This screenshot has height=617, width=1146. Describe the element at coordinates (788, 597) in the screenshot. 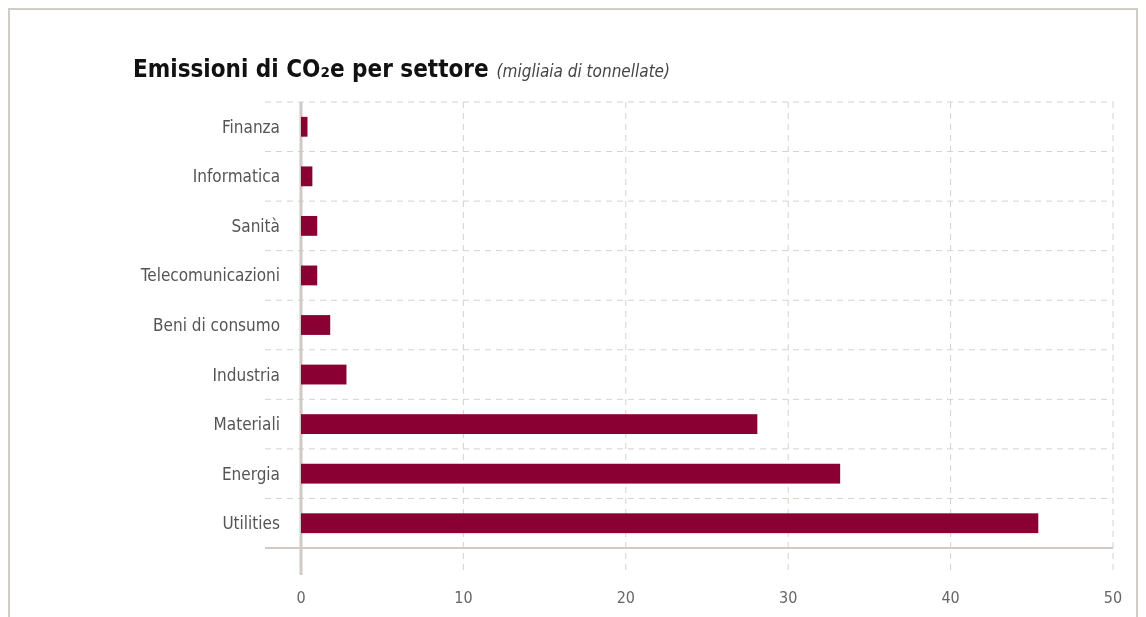

I see `x-tick-label: 30` at that location.